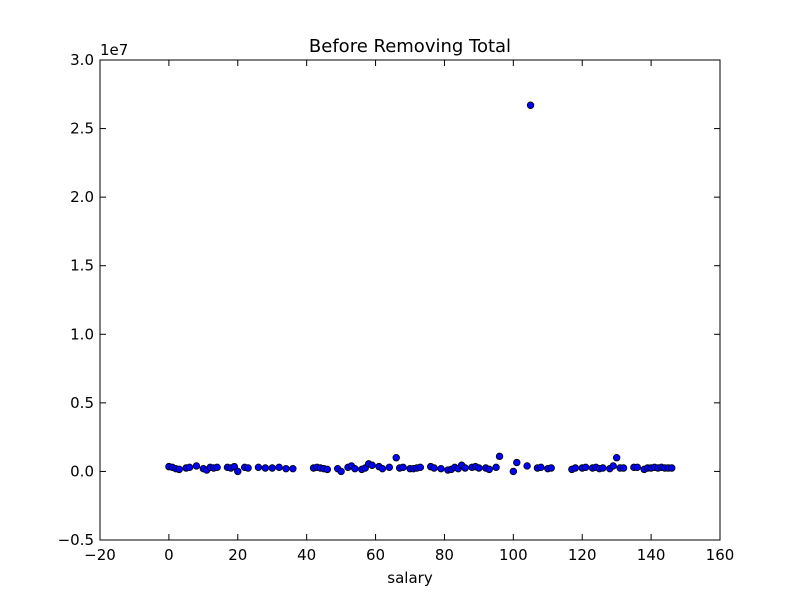  What do you see at coordinates (651, 555) in the screenshot?
I see `x-tick-label: 140` at bounding box center [651, 555].